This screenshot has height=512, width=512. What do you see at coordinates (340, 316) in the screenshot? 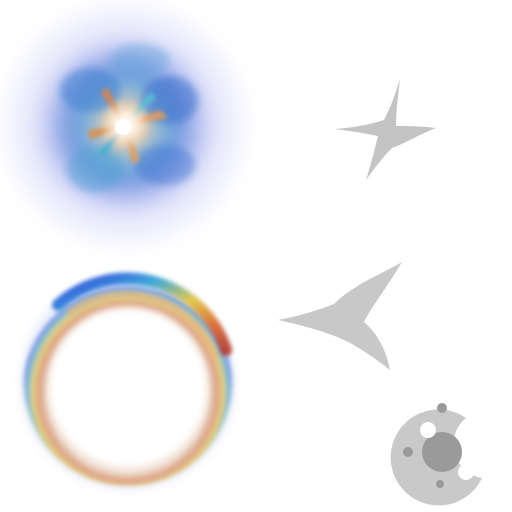
I see `crescent-swoosh-sprite` at bounding box center [340, 316].